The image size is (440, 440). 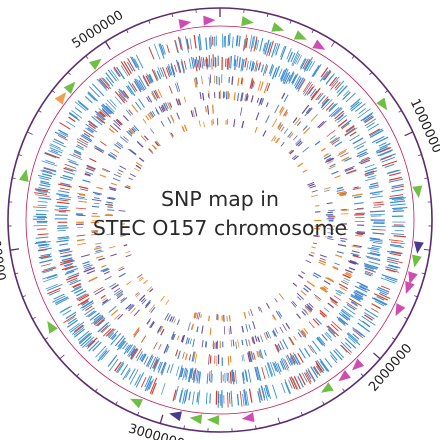 I want to click on marker-triangle-orange, so click(x=60, y=98).